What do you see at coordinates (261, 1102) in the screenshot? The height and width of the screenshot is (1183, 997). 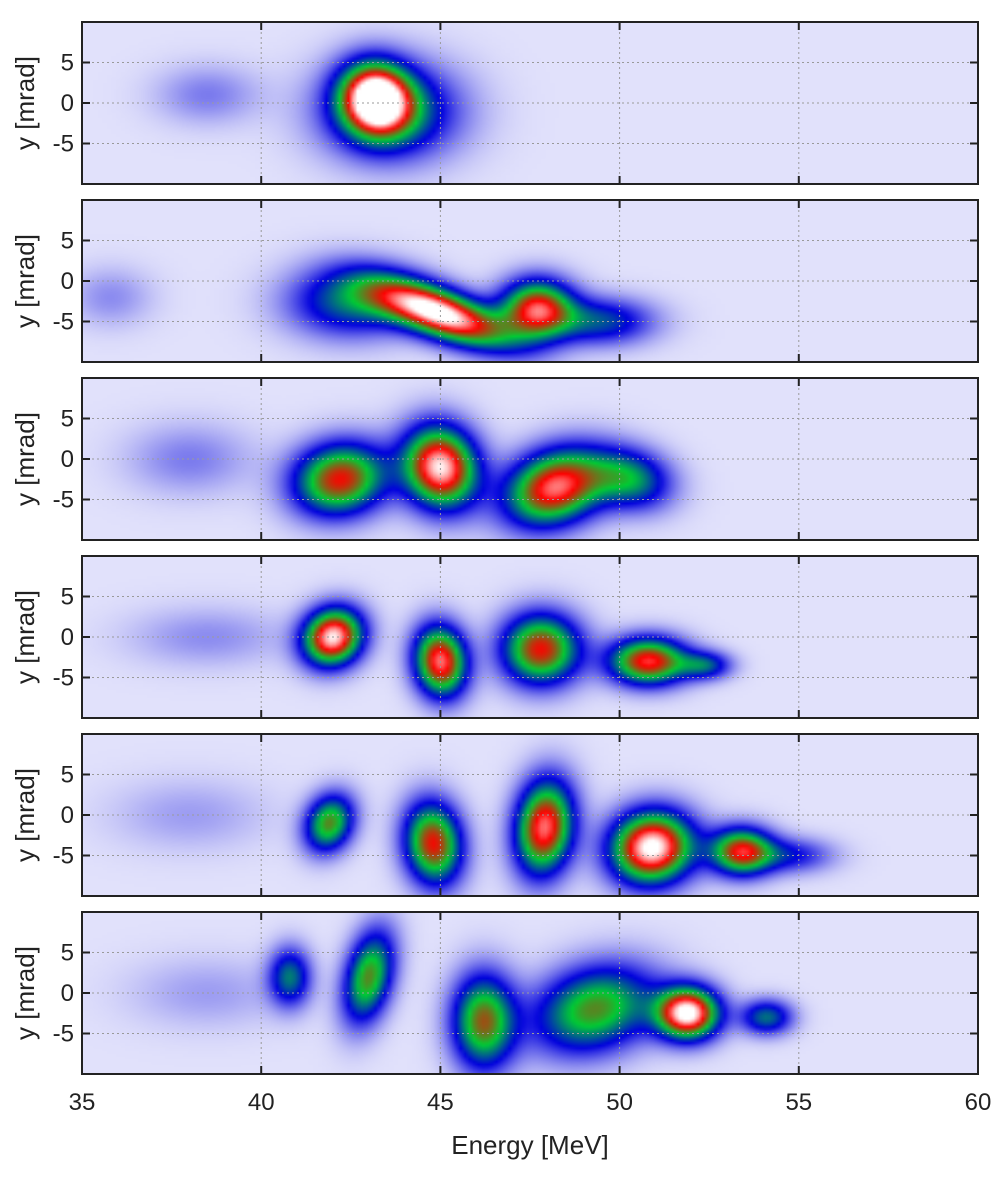 I see `x-tick-label: 40` at bounding box center [261, 1102].